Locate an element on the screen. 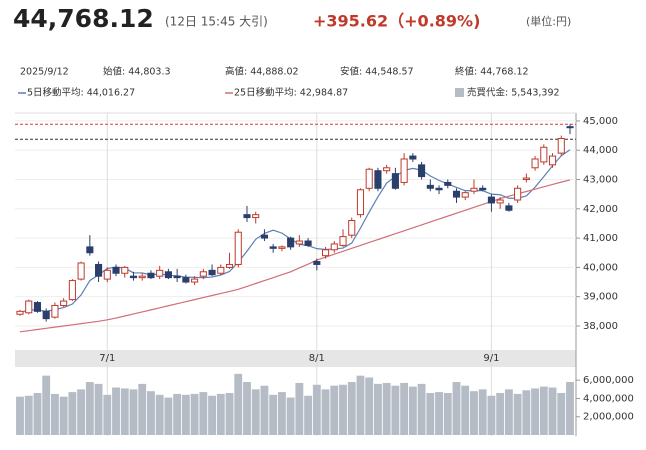 The width and height of the screenshot is (646, 450). y-tick-label: 38,000 is located at coordinates (600, 326).